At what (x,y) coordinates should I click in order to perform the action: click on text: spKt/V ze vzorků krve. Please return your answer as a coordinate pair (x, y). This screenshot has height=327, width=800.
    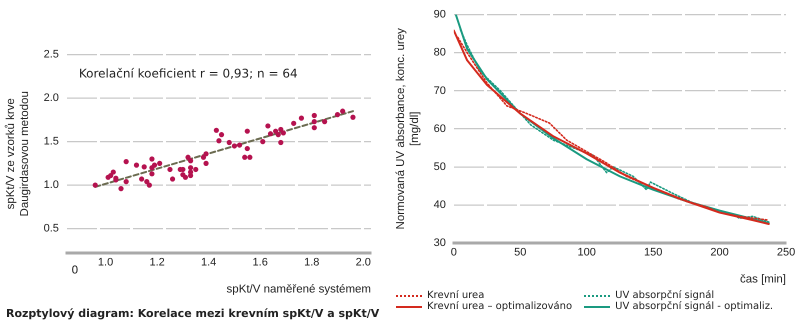
    Looking at the image, I should click on (11, 154).